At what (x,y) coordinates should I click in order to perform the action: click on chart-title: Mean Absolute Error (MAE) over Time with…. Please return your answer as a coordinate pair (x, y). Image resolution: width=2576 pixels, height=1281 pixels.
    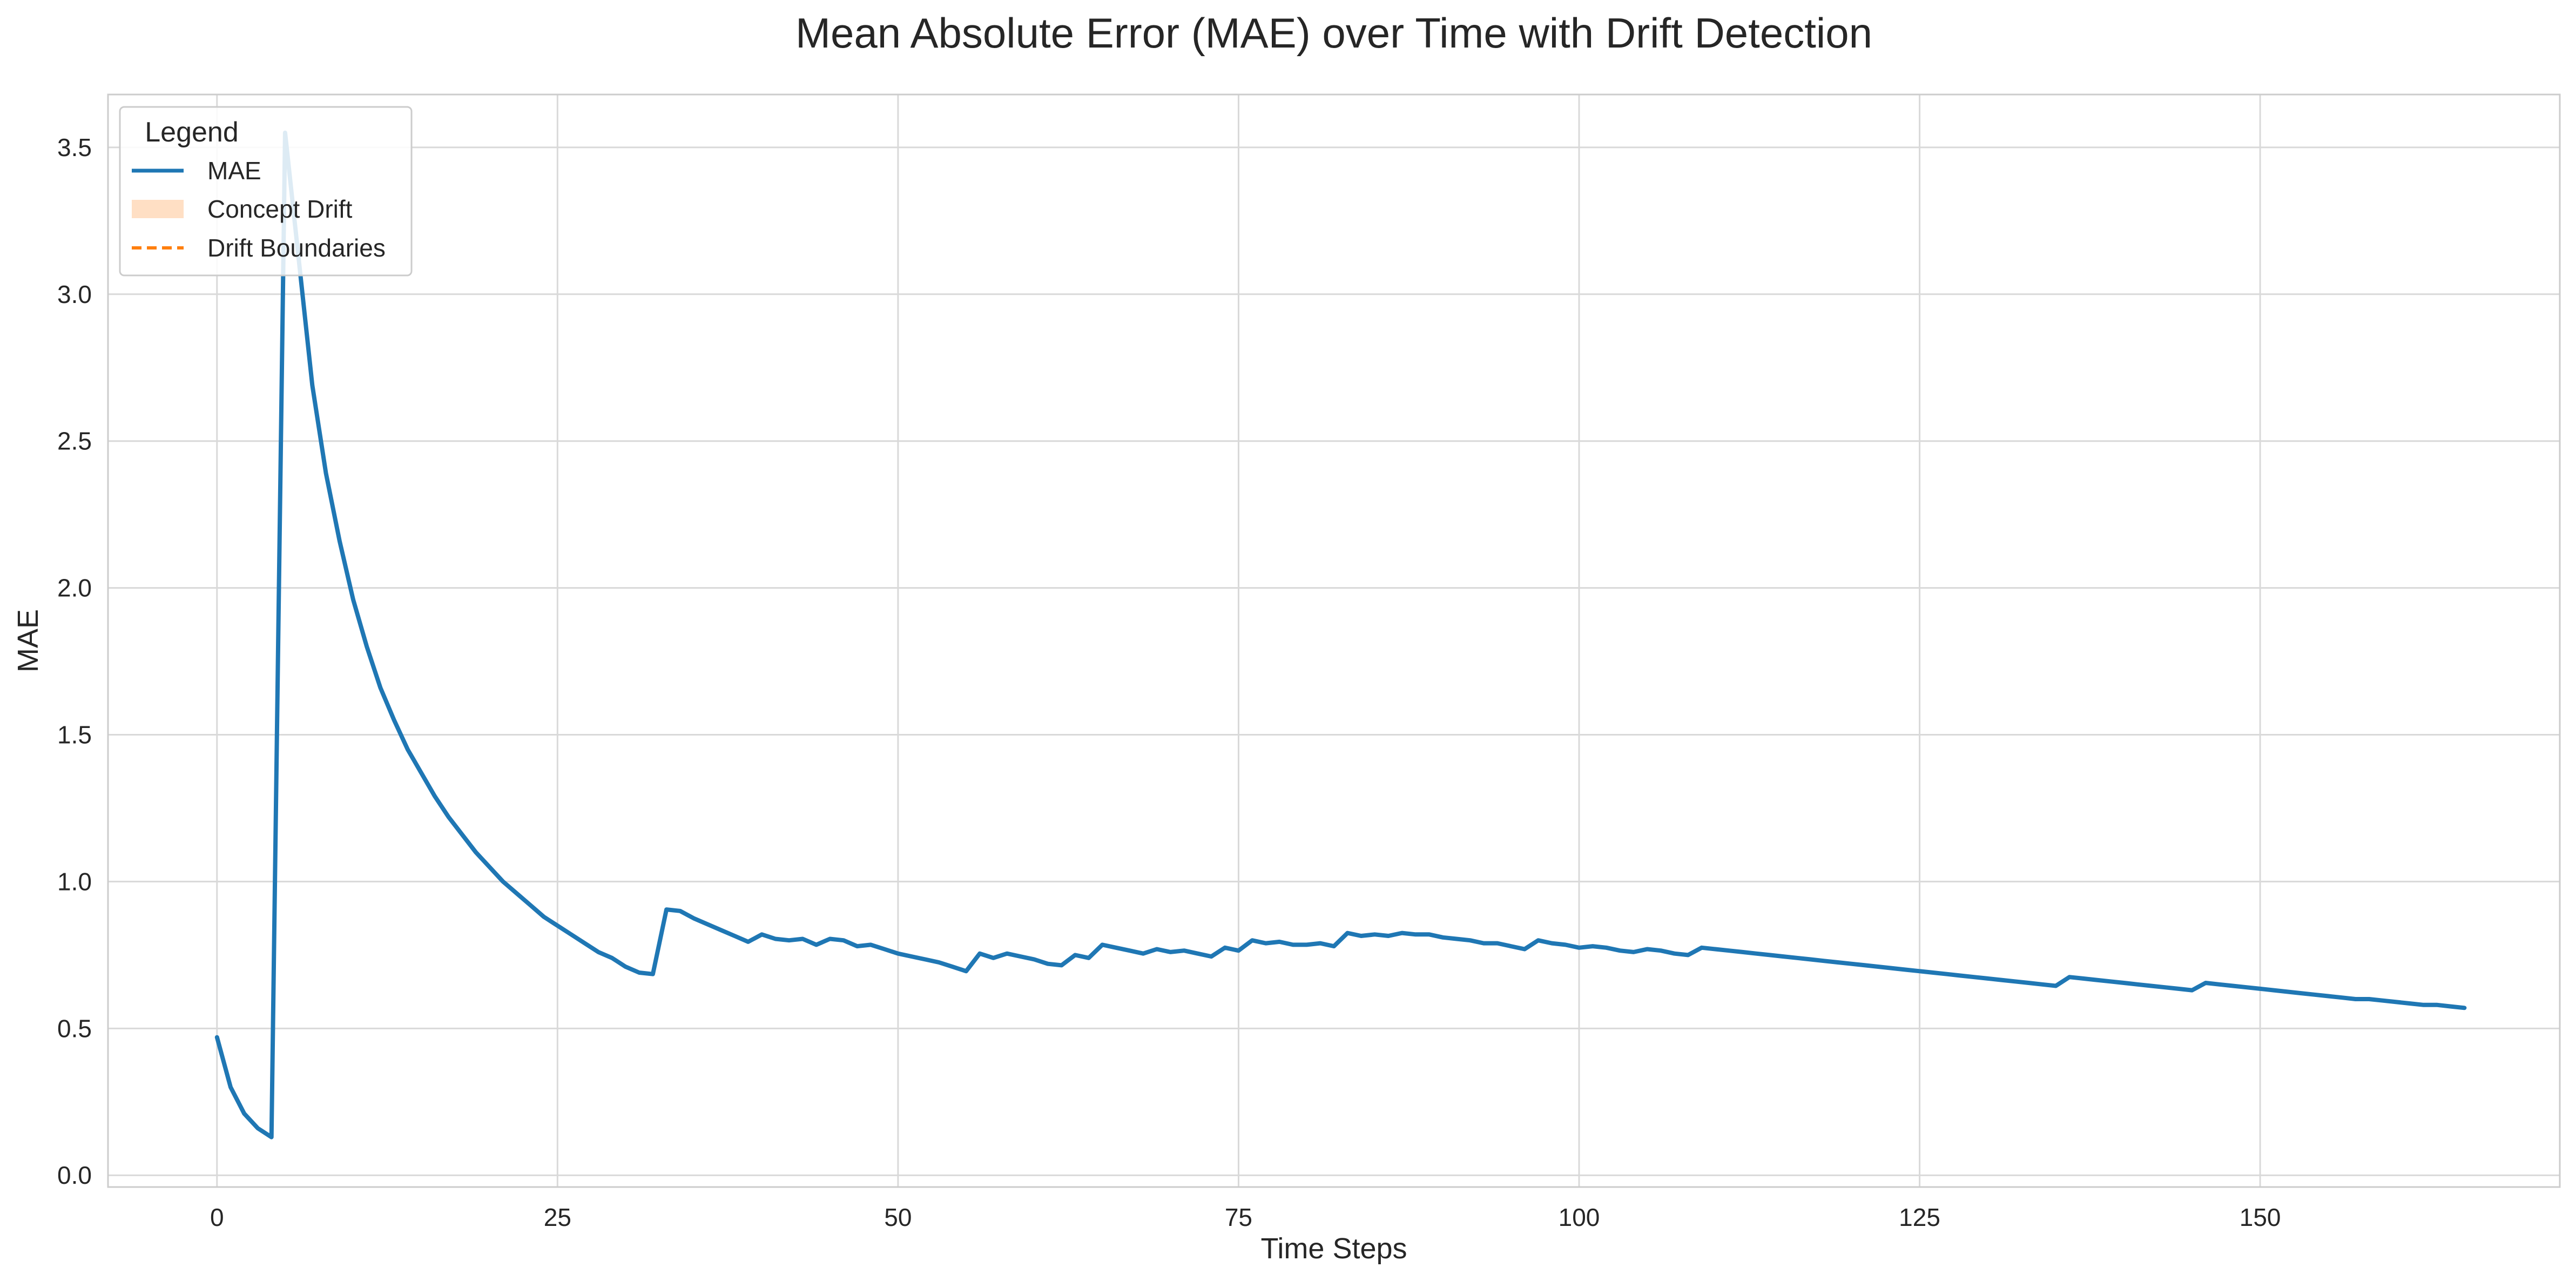
    Looking at the image, I should click on (1333, 33).